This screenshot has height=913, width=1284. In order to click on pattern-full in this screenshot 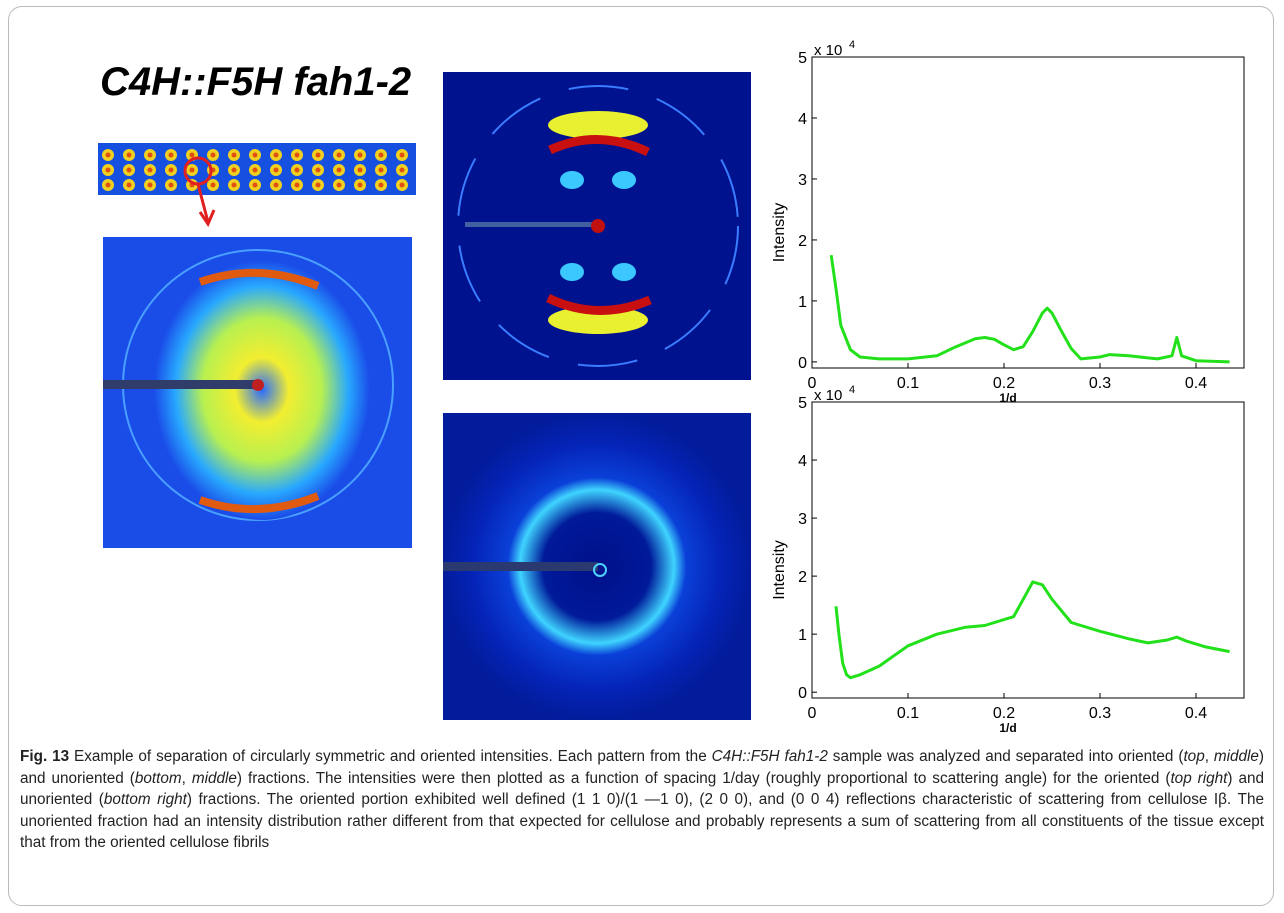, I will do `click(257, 392)`.